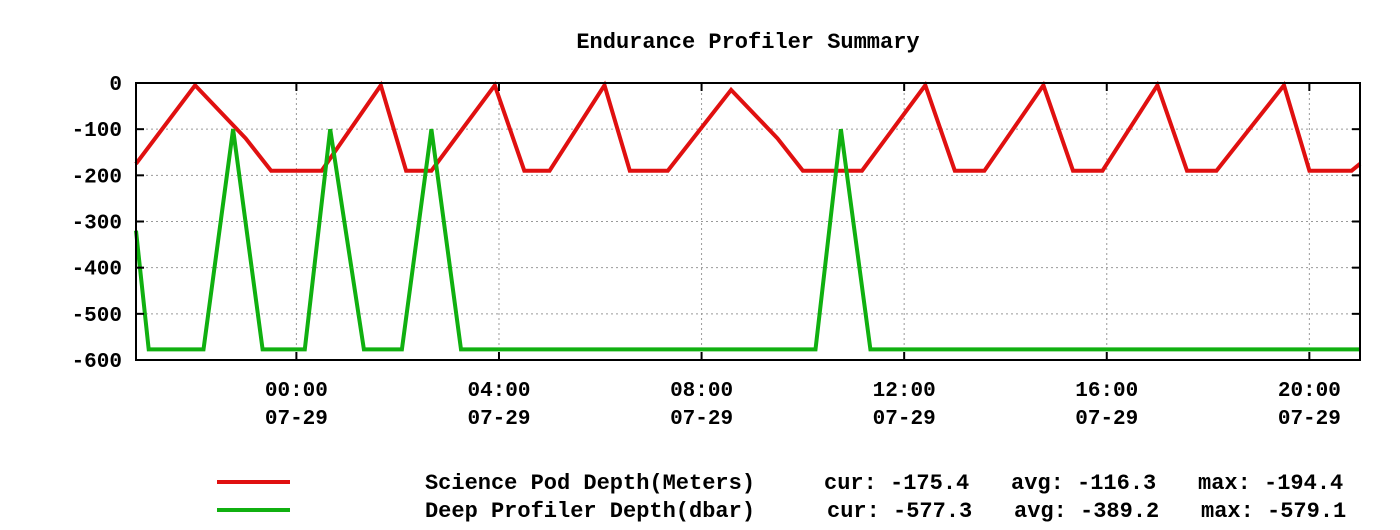  I want to click on x-tick-label-time: 16:00, so click(1106, 391).